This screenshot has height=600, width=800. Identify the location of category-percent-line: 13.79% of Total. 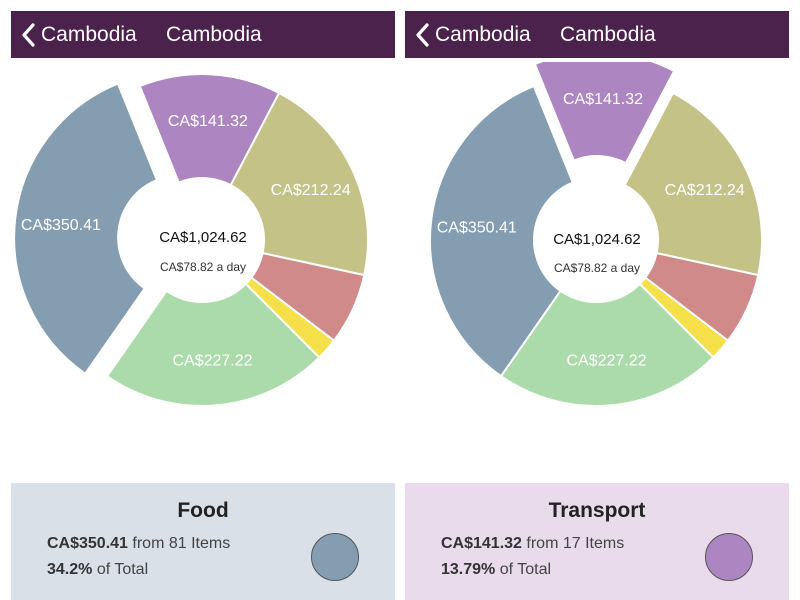
(496, 570).